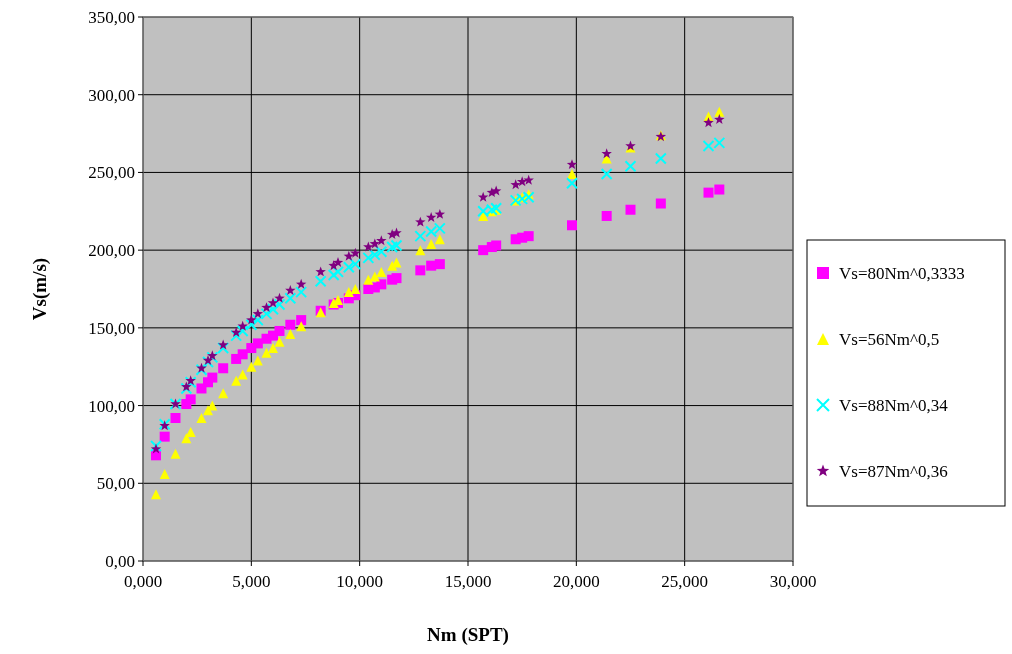 The width and height of the screenshot is (1012, 654). I want to click on y-tick-label: 350,00, so click(111, 17).